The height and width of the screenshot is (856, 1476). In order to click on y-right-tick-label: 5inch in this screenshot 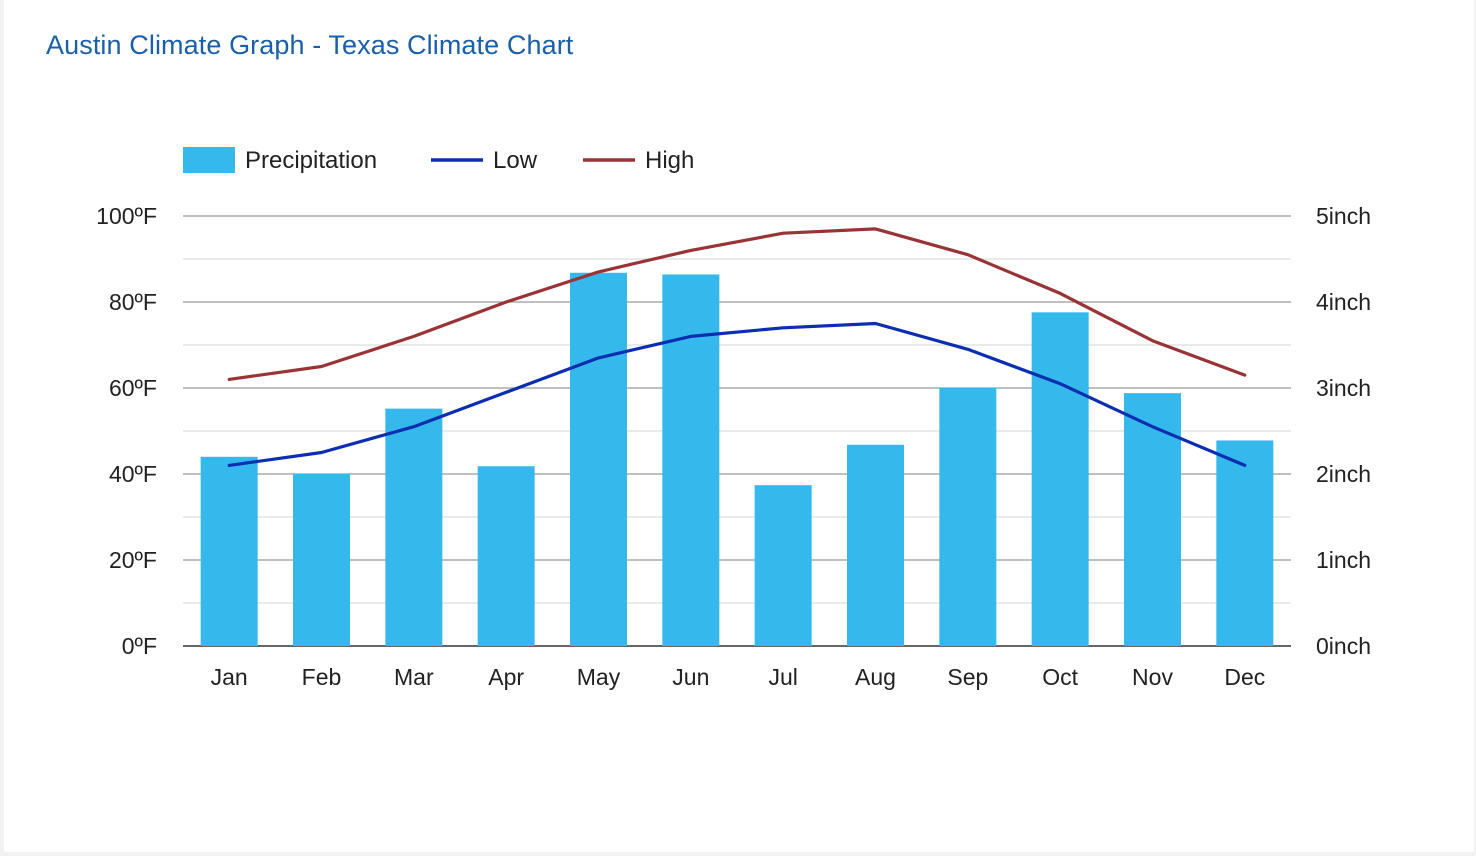, I will do `click(1343, 216)`.